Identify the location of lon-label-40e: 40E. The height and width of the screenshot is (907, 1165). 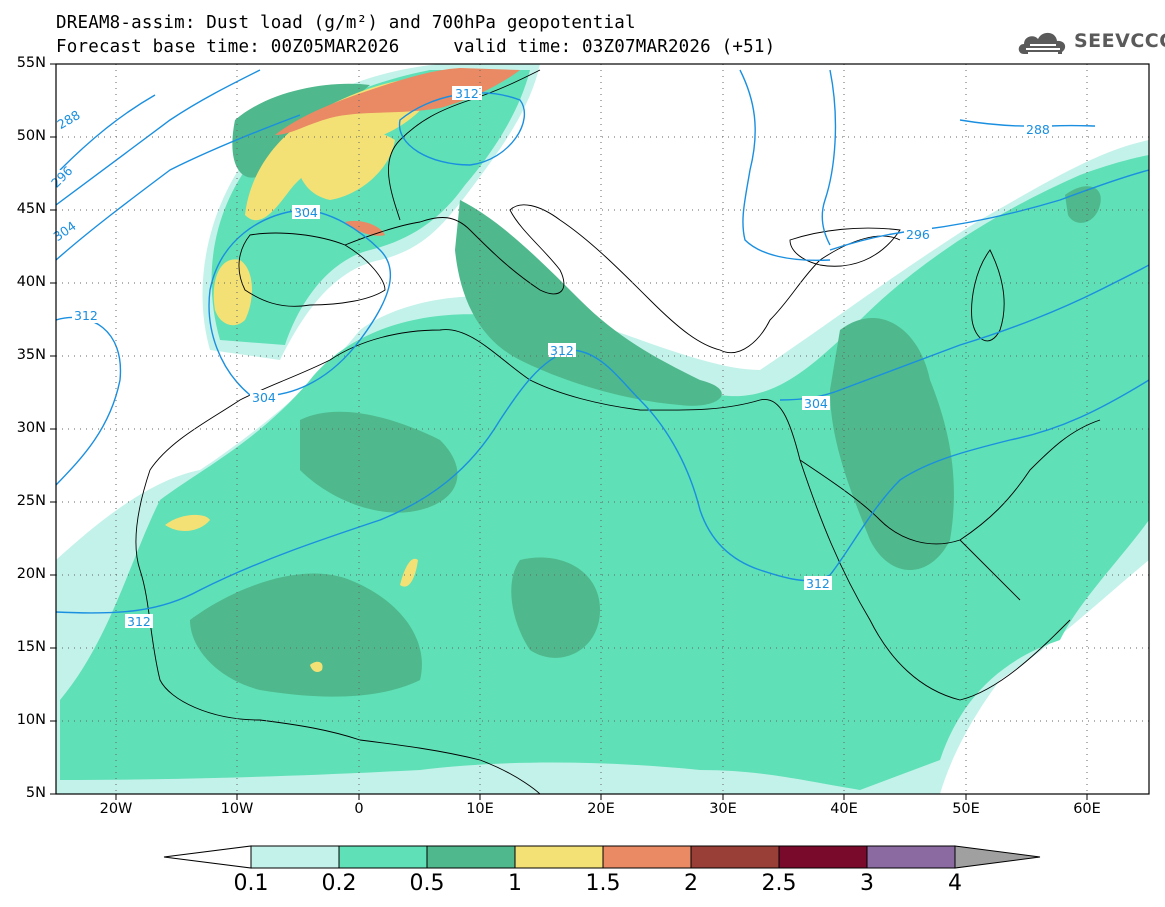
(844, 809).